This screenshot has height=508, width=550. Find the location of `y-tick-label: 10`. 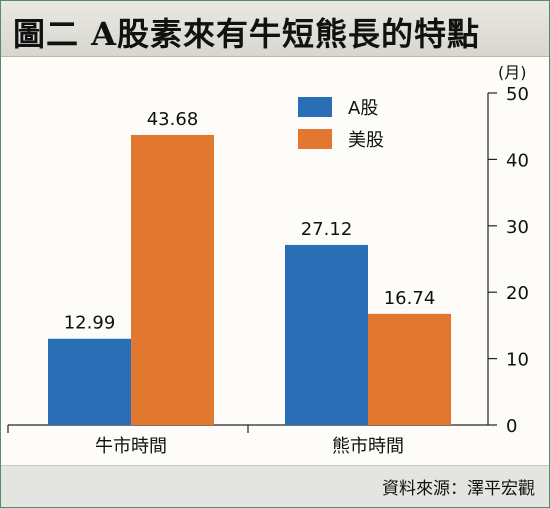

y-tick-label: 10 is located at coordinates (517, 360).